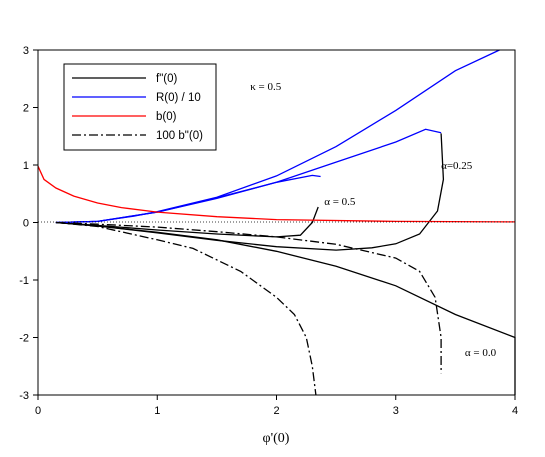  What do you see at coordinates (265, 87) in the screenshot?
I see `annotation-label: κ = 0.5` at bounding box center [265, 87].